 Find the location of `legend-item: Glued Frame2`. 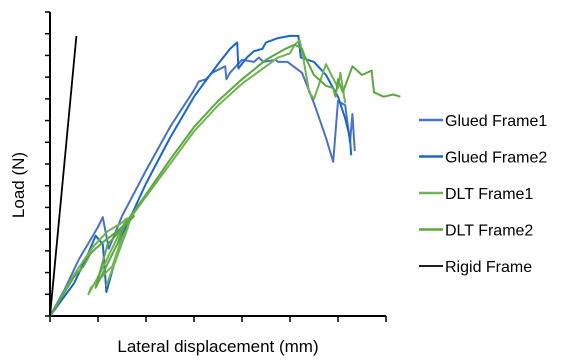

legend-item: Glued Frame2 is located at coordinates (483, 158).